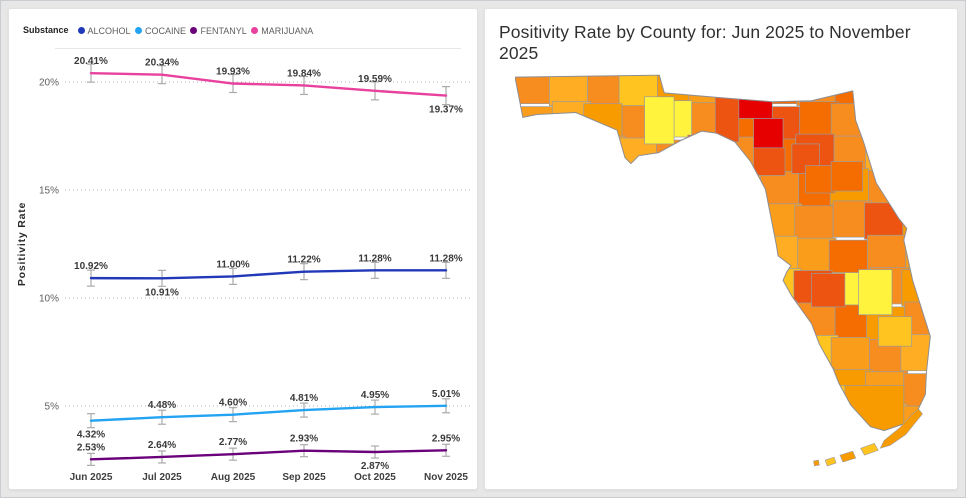 This screenshot has width=966, height=498. What do you see at coordinates (268, 413) in the screenshot?
I see `series-line-cocaine` at bounding box center [268, 413].